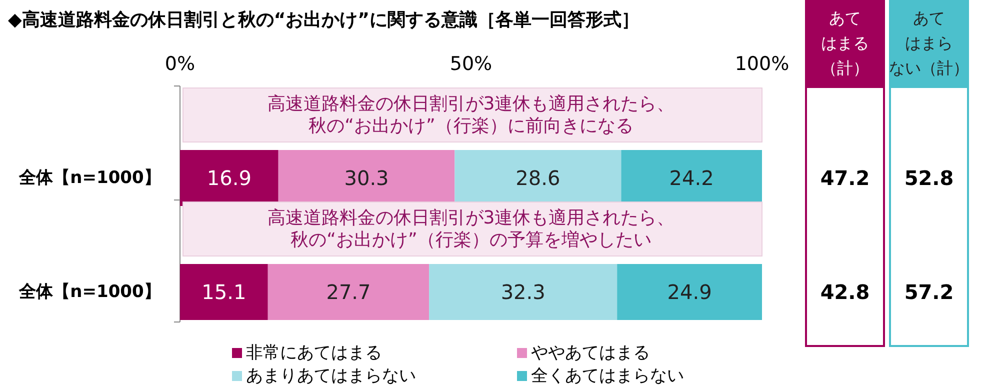  I want to click on x-tick-label: 100%, so click(762, 64).